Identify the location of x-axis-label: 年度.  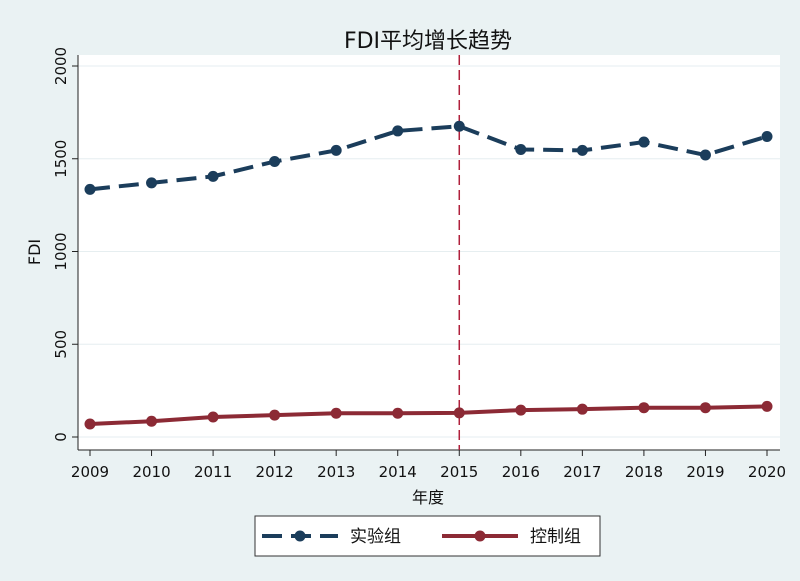
(428, 497).